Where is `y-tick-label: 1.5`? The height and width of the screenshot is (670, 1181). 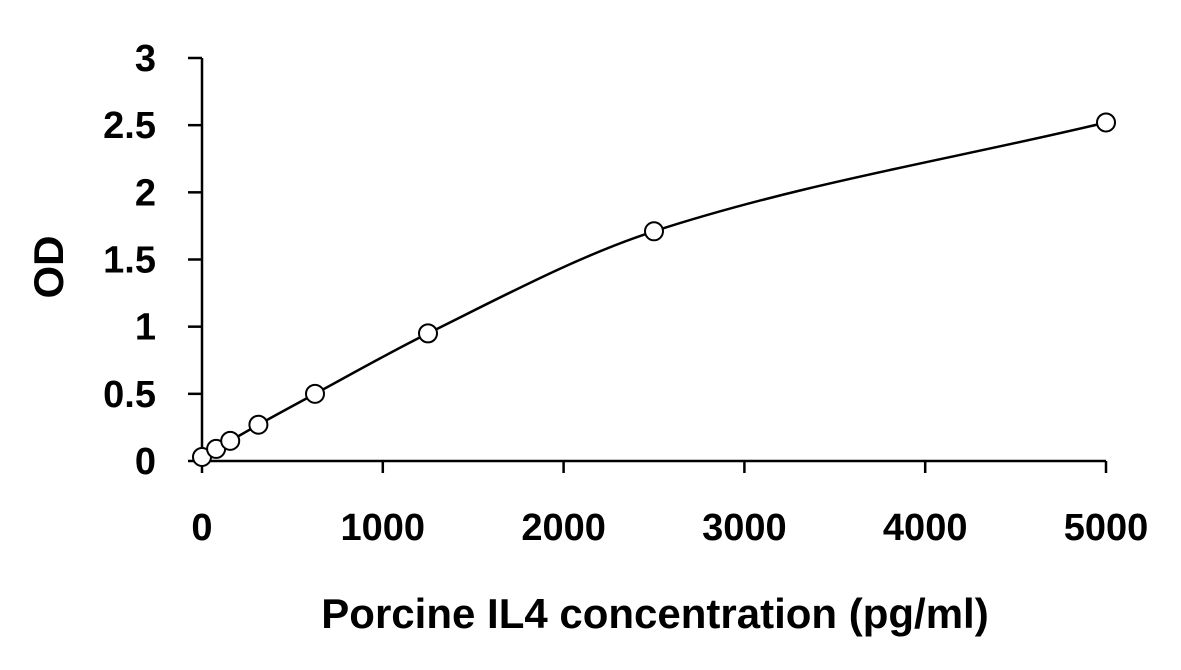 y-tick-label: 1.5 is located at coordinates (129, 261).